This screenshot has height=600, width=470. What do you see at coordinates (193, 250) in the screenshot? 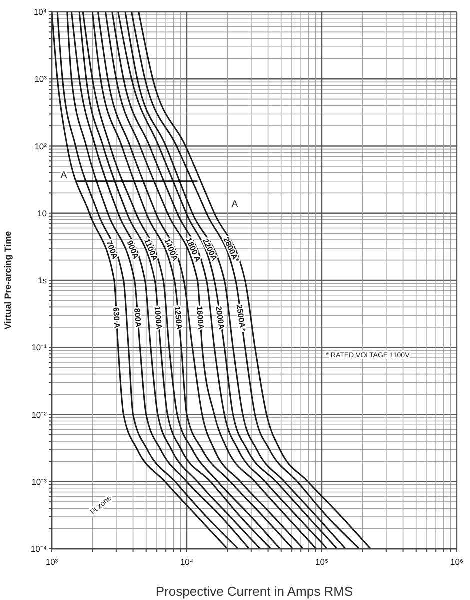
I see `text: 1800 A` at bounding box center [193, 250].